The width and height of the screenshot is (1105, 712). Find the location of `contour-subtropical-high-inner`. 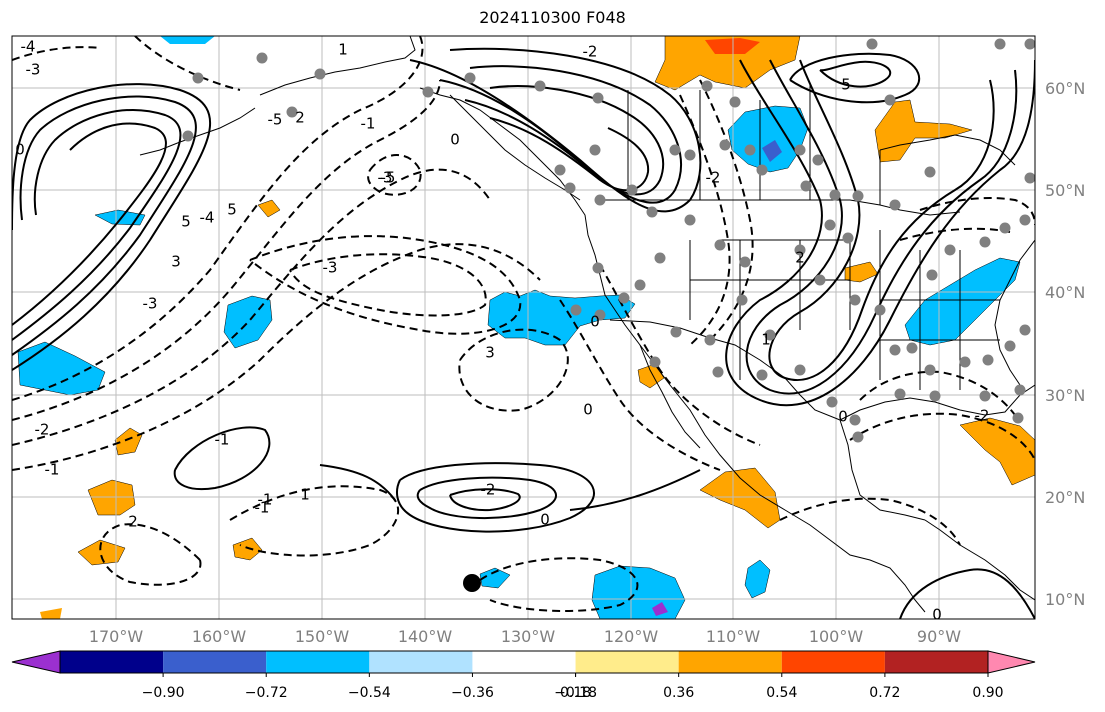

contour-subtropical-high-inner is located at coordinates (486, 498).